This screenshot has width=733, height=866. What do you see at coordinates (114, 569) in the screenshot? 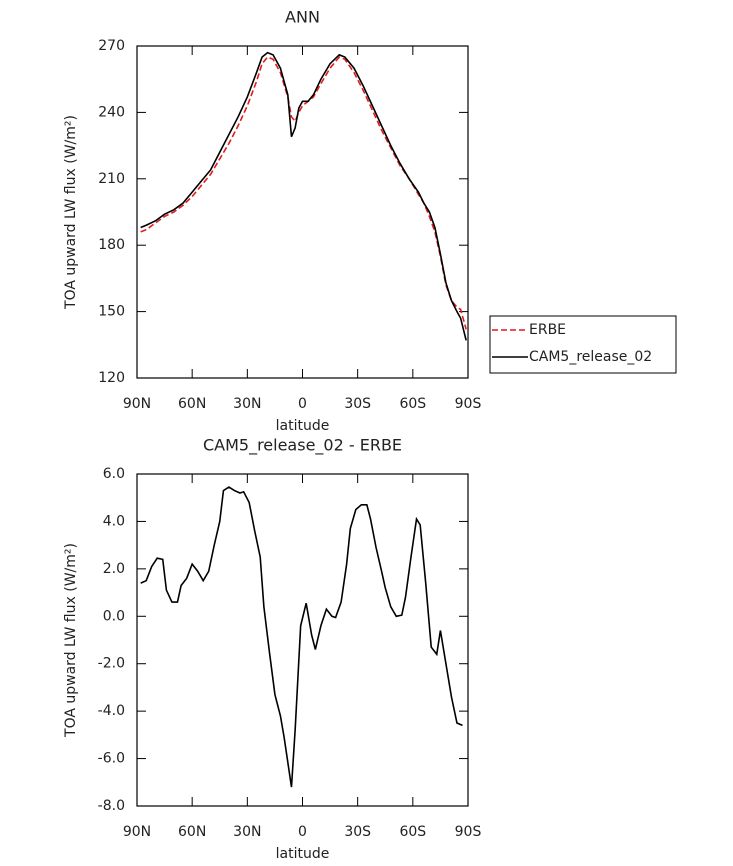
I see `y-tick-label: 2.0` at bounding box center [114, 569].